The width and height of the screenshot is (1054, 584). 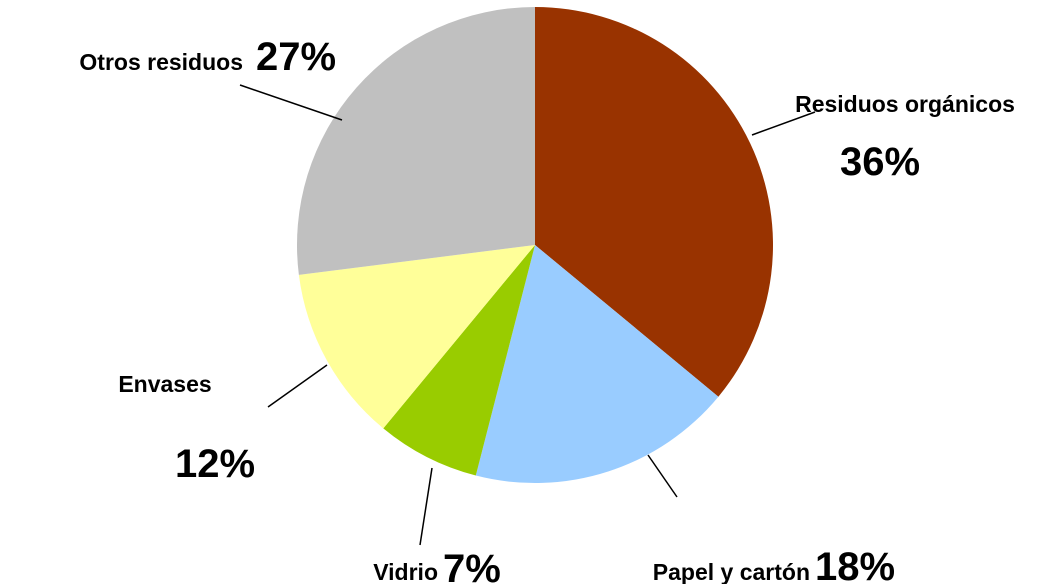 What do you see at coordinates (472, 565) in the screenshot?
I see `slice-value-label: 7%` at bounding box center [472, 565].